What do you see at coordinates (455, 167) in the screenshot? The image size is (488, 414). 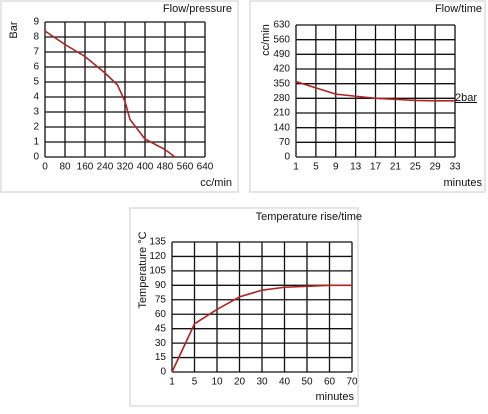 I see `x-tick-label: 33` at bounding box center [455, 167].